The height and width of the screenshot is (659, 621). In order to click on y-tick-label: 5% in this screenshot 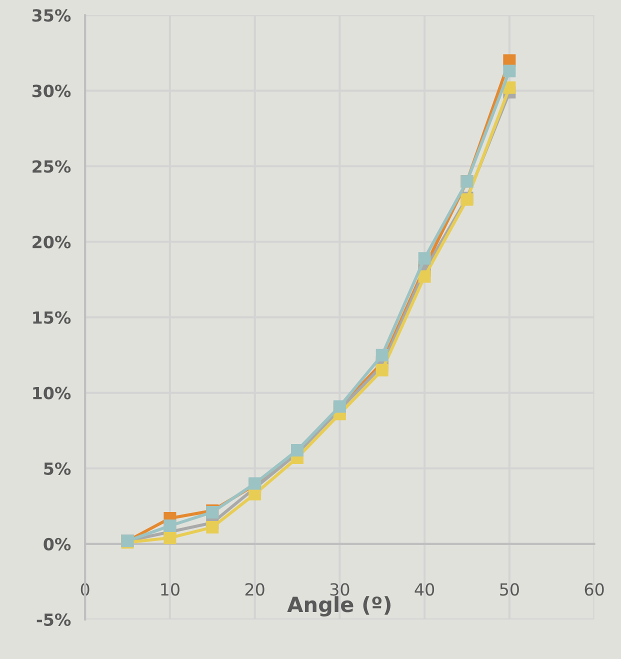, I will do `click(57, 468)`.